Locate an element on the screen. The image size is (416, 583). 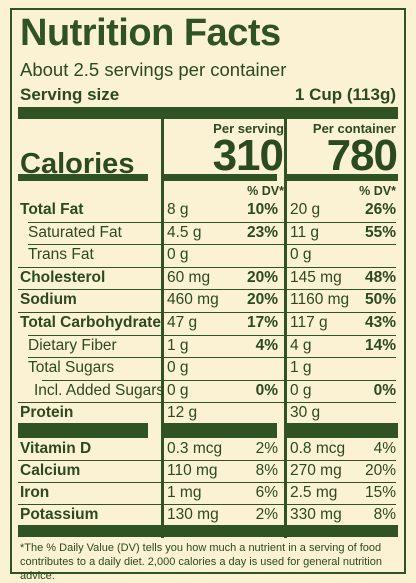
vitamin-container-dv: 15% is located at coordinates (380, 492).